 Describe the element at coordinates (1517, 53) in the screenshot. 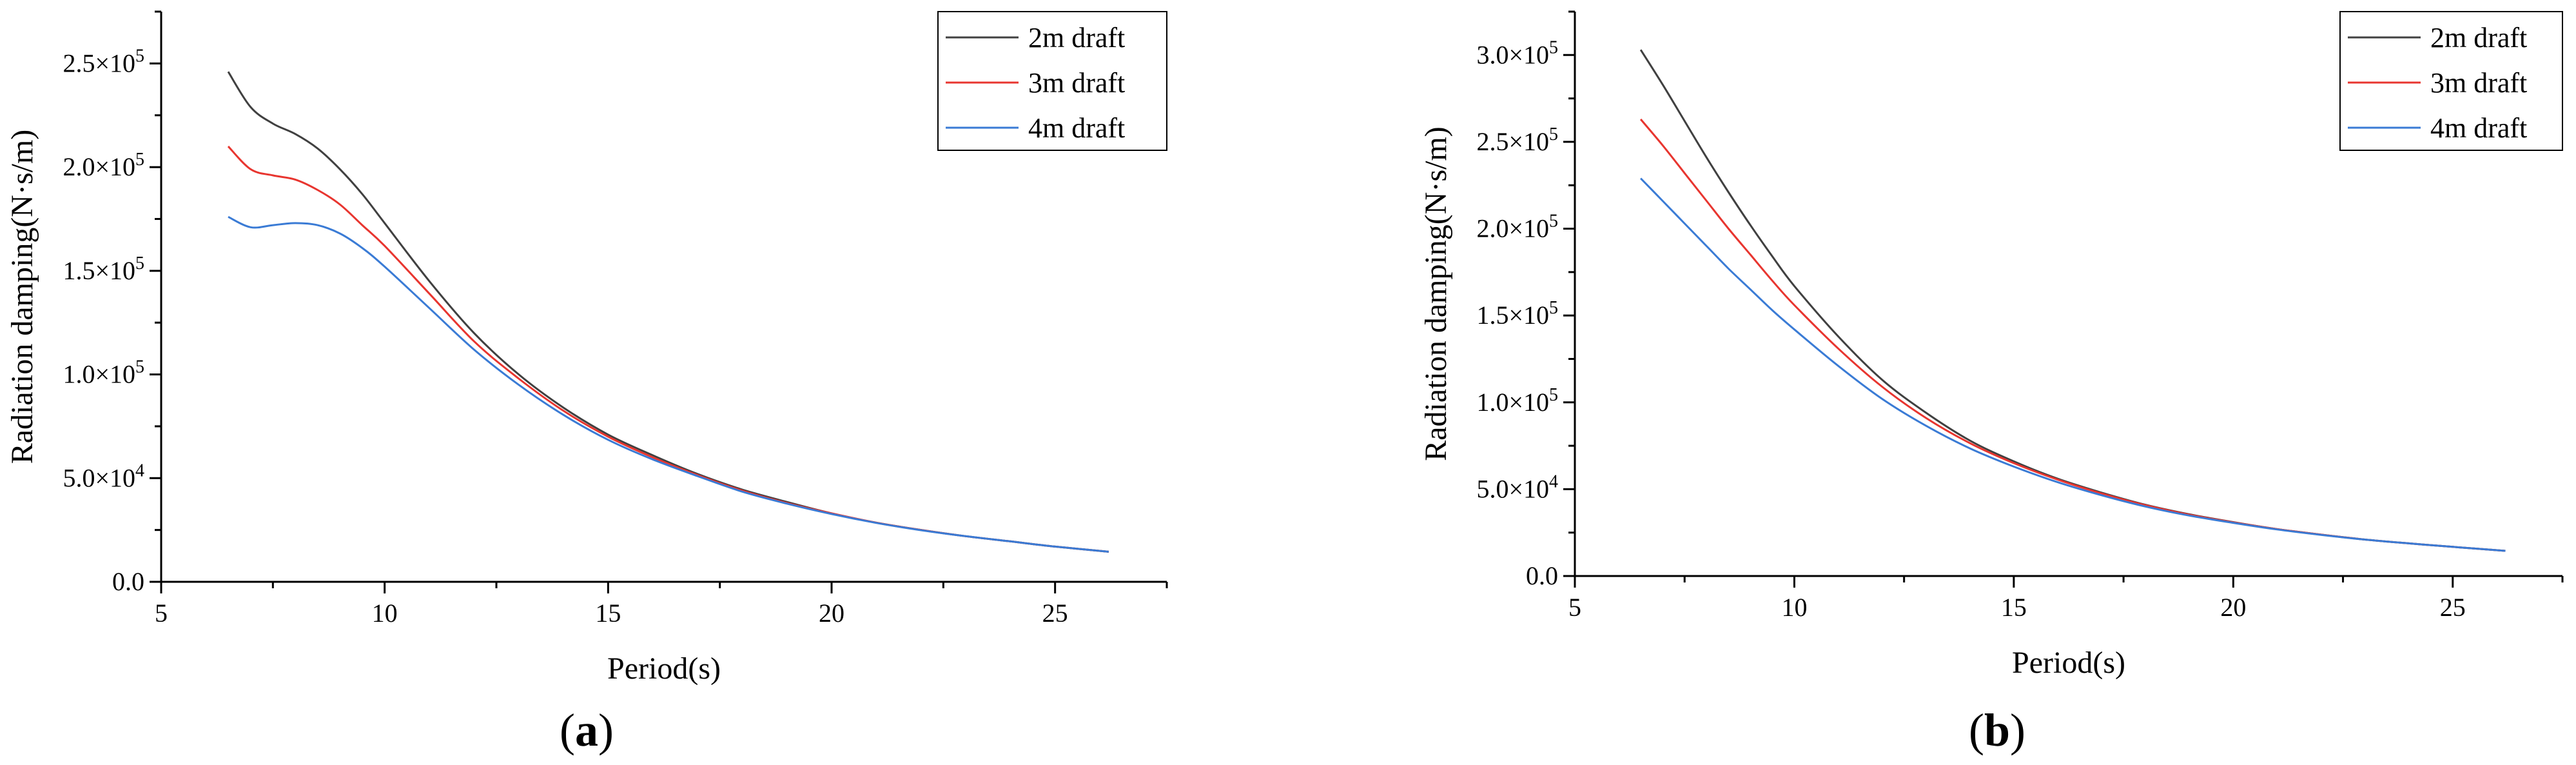

I see `y-tick-label: 3.0×10⁵` at that location.